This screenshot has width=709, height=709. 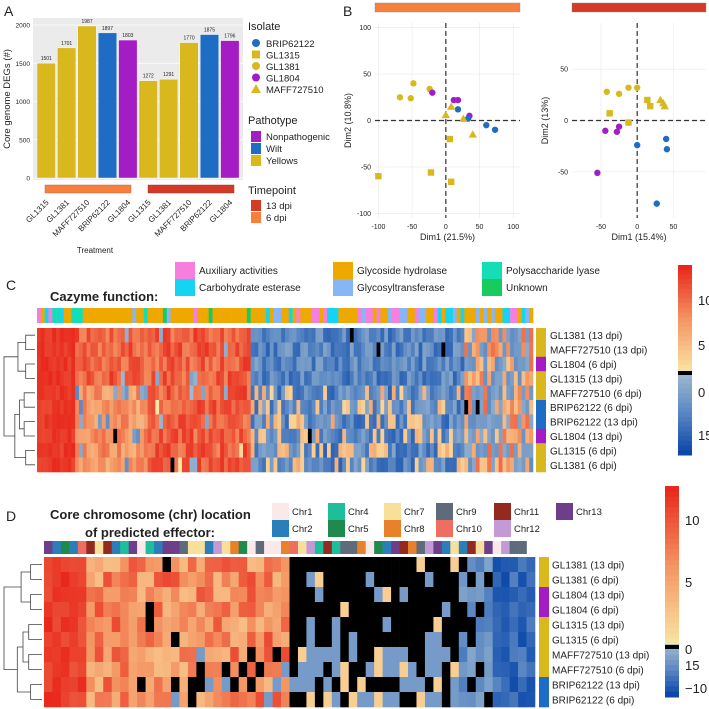 I want to click on legend-swatch, so click(x=392, y=511).